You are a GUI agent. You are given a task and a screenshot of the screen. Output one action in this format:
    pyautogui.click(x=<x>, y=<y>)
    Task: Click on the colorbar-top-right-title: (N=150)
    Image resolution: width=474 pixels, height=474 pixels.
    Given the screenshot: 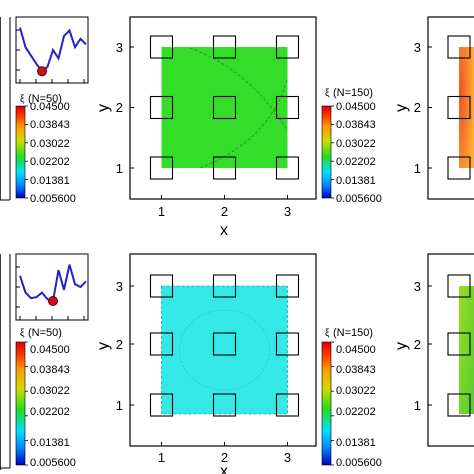 What is the action you would take?
    pyautogui.click(x=353, y=93)
    